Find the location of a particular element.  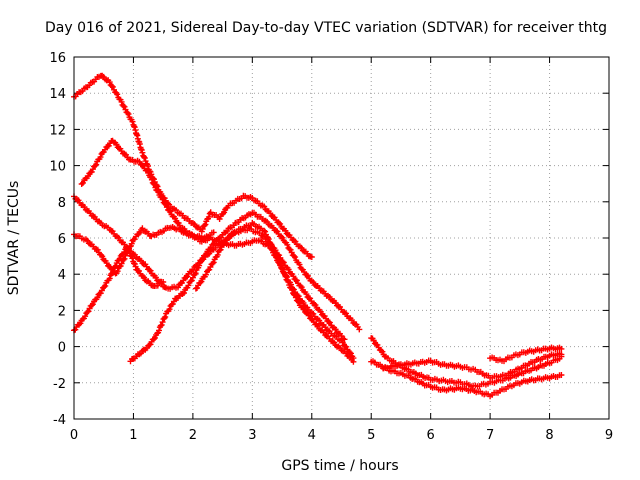

x-axis-label: GPS time / hours is located at coordinates (339, 466).